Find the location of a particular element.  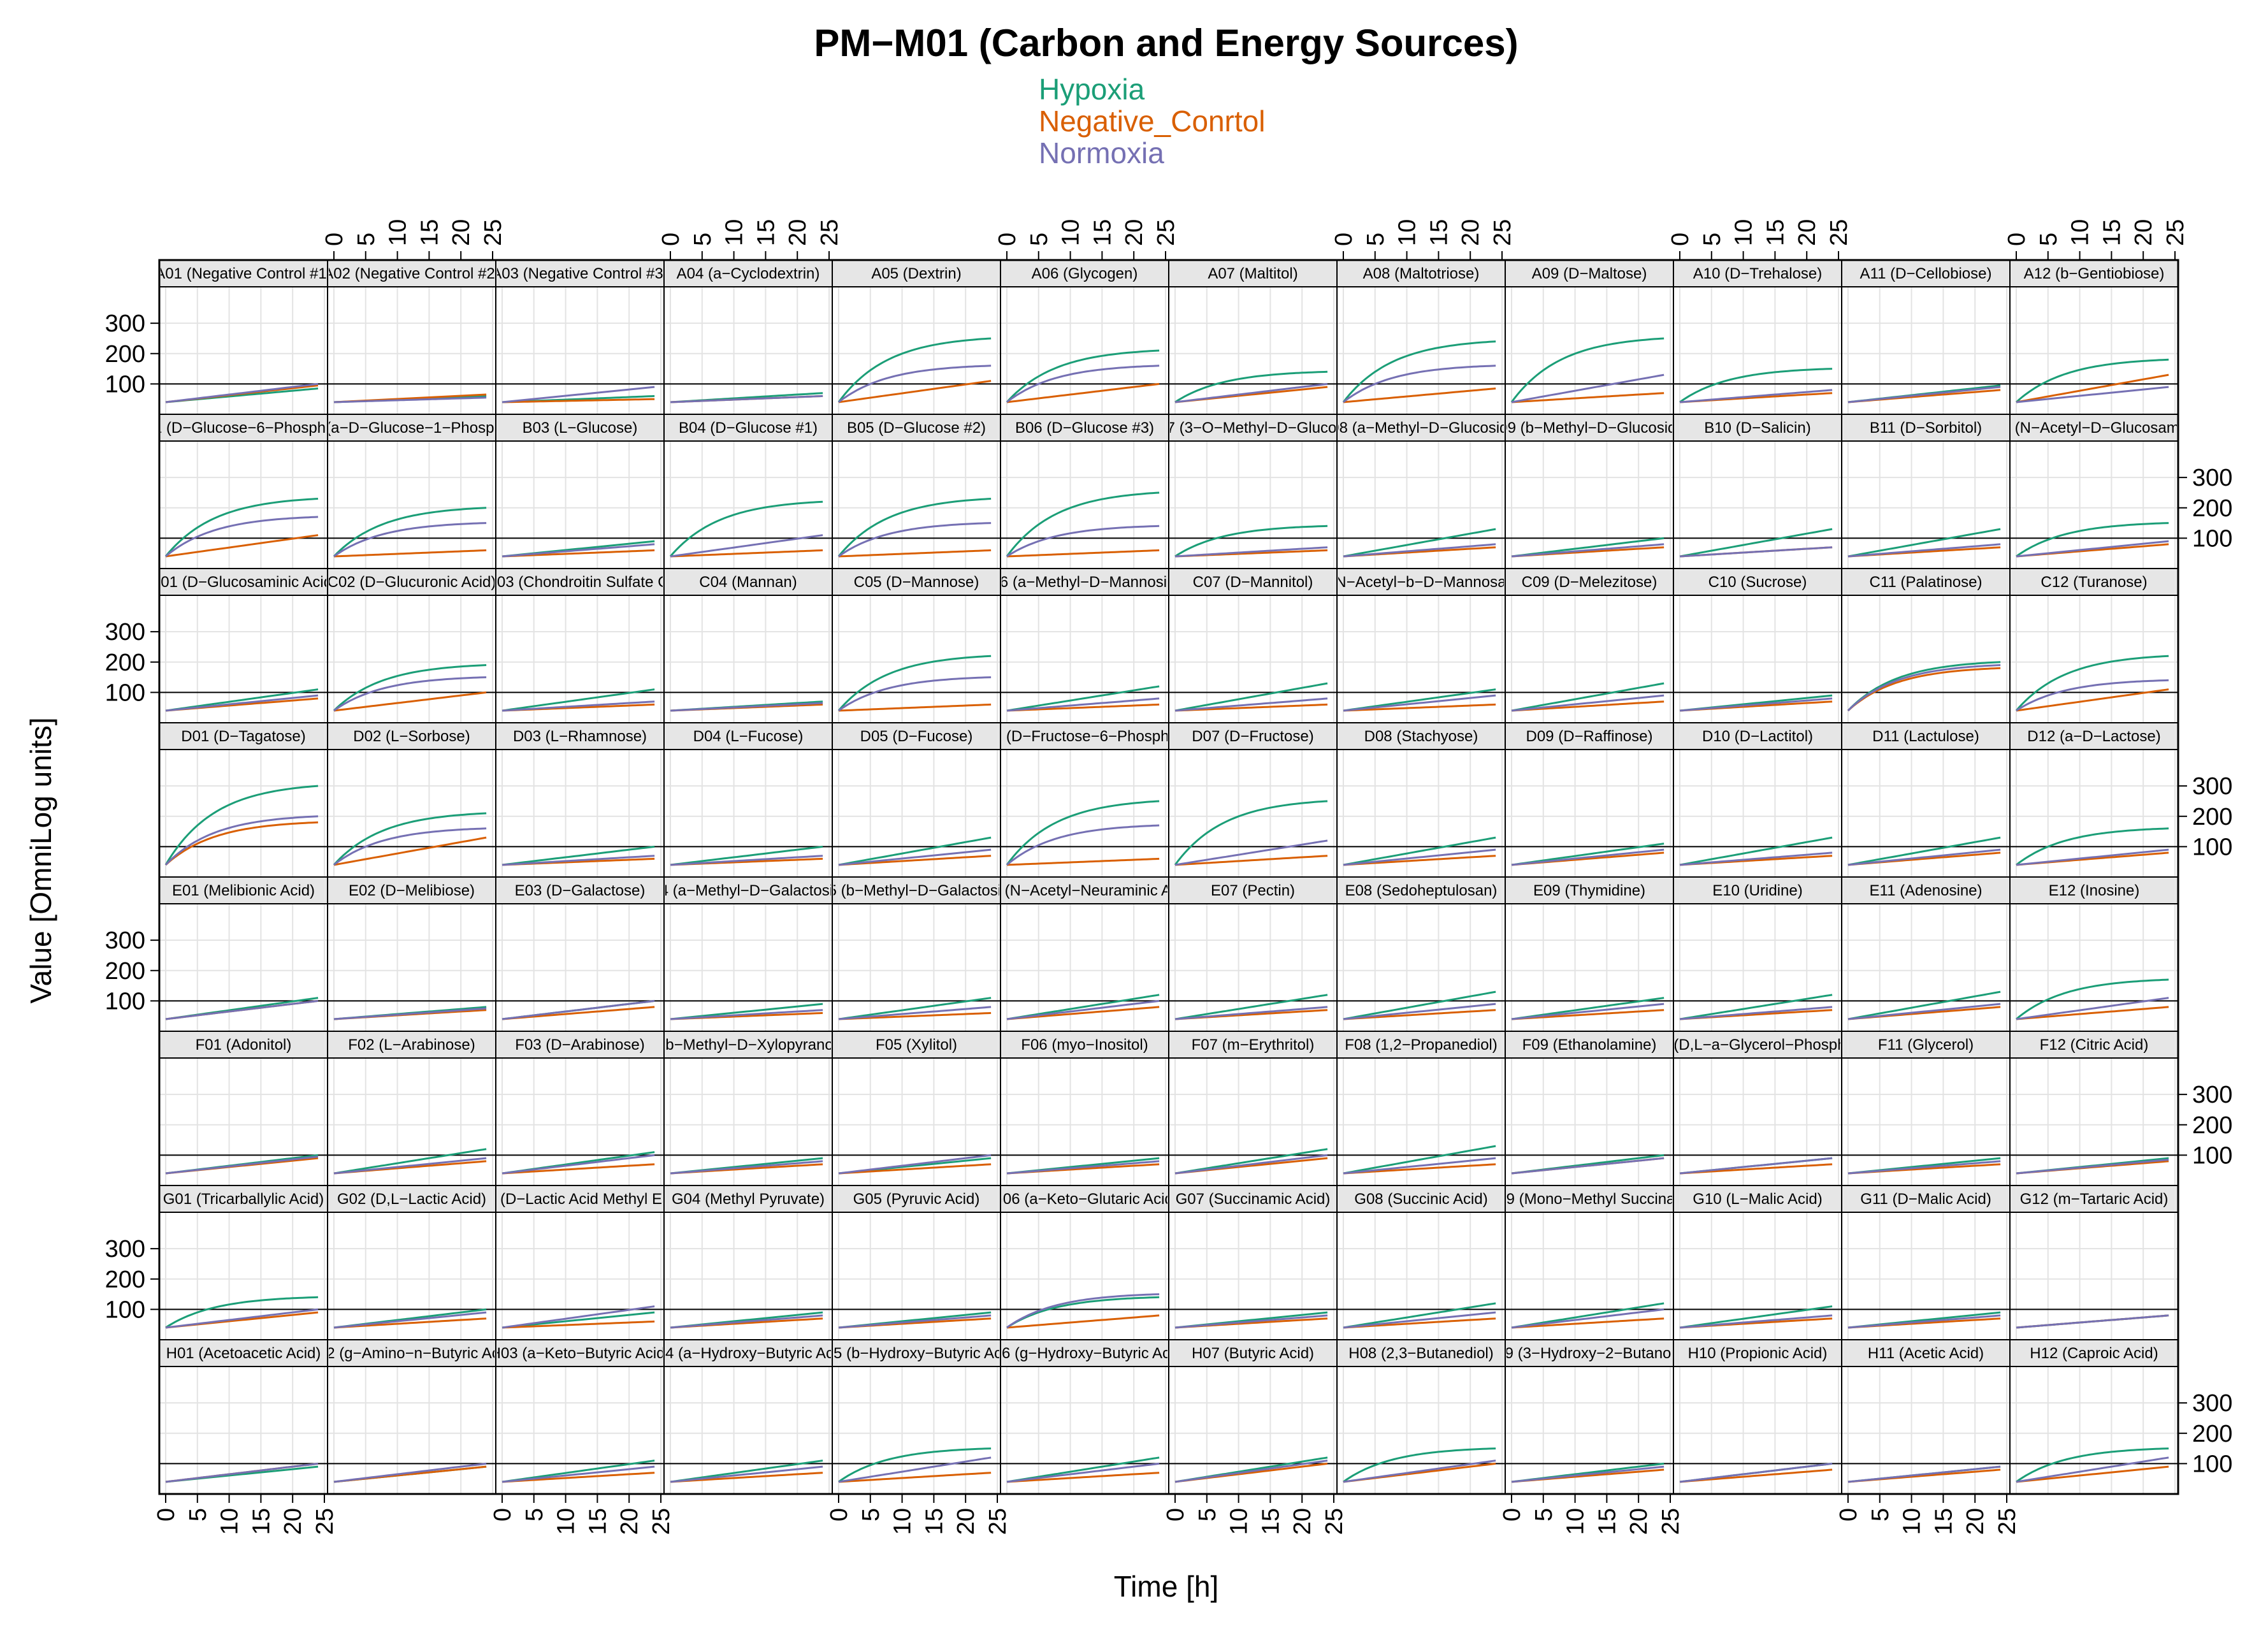

strip-label-a11: A11 (D−Cellobiose) is located at coordinates (1926, 273).